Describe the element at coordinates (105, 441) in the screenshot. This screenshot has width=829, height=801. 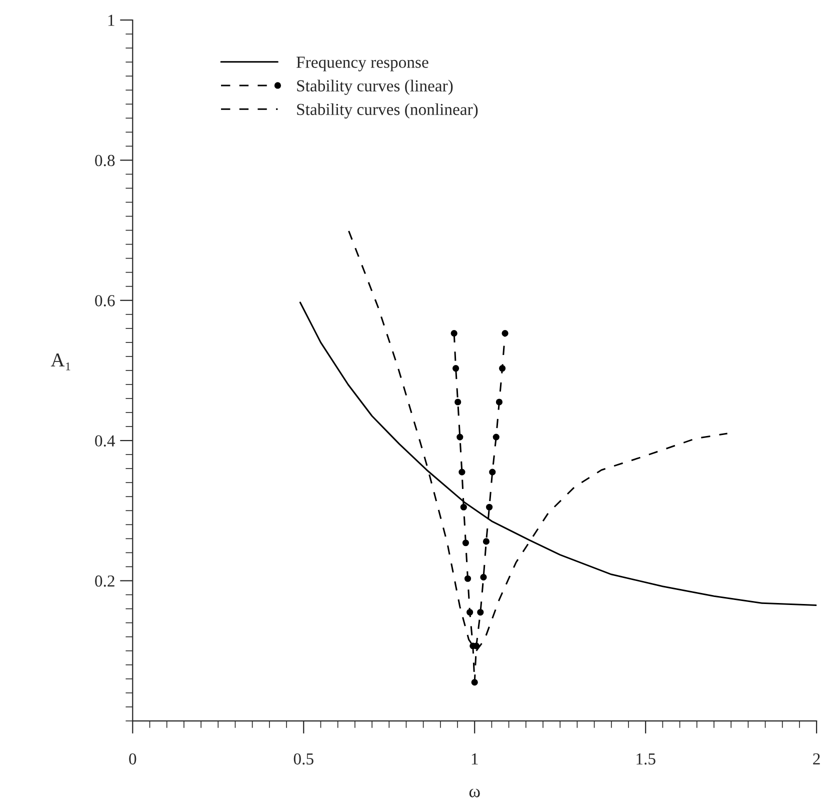
I see `y-tick-label: 0.4` at that location.